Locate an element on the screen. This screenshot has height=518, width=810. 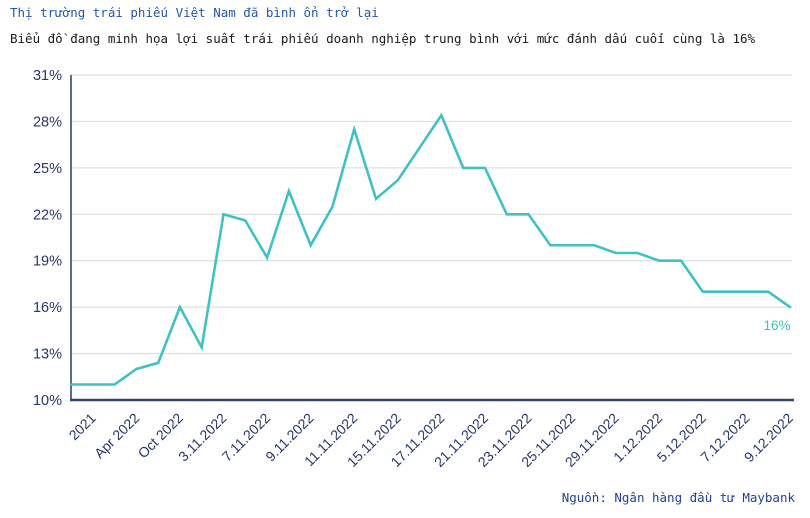
source-credit: Nguồn: Ngân hàng đầu tư Maybank is located at coordinates (678, 497).